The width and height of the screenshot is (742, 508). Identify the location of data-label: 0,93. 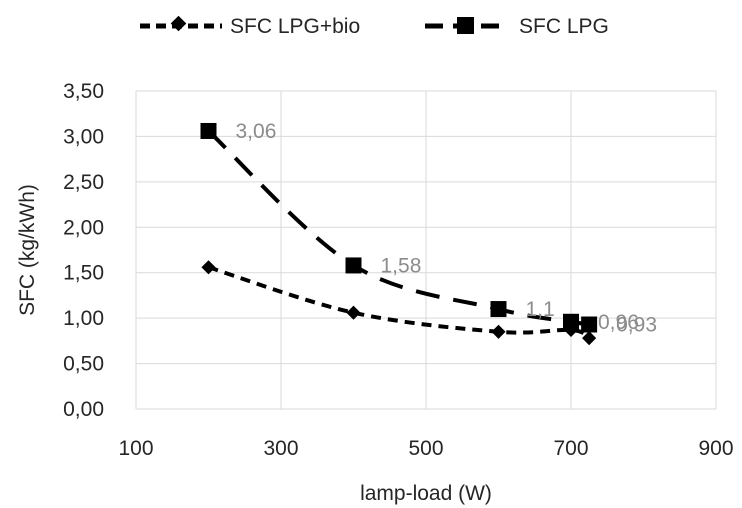
(636, 325).